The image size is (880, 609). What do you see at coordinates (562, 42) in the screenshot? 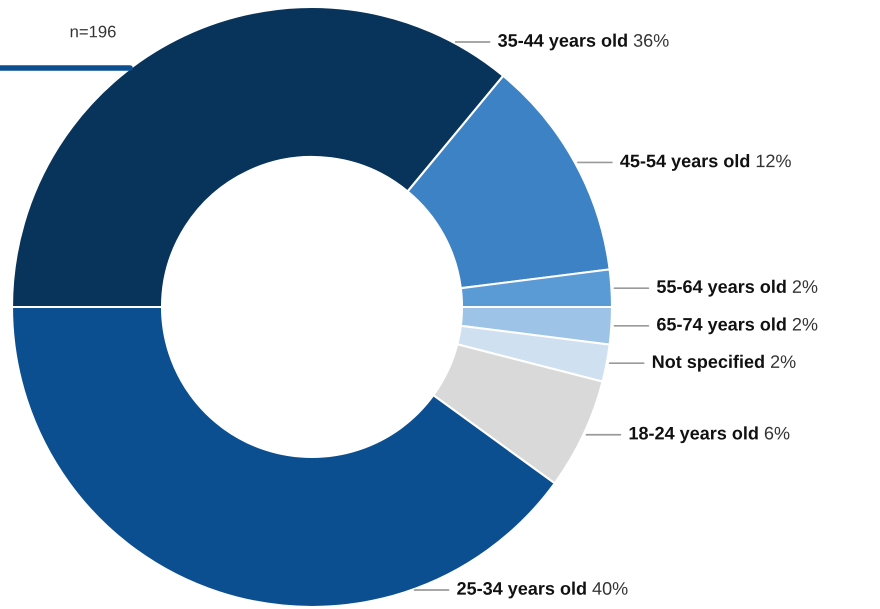
I see `slice-label: 35-44 years old` at bounding box center [562, 42].